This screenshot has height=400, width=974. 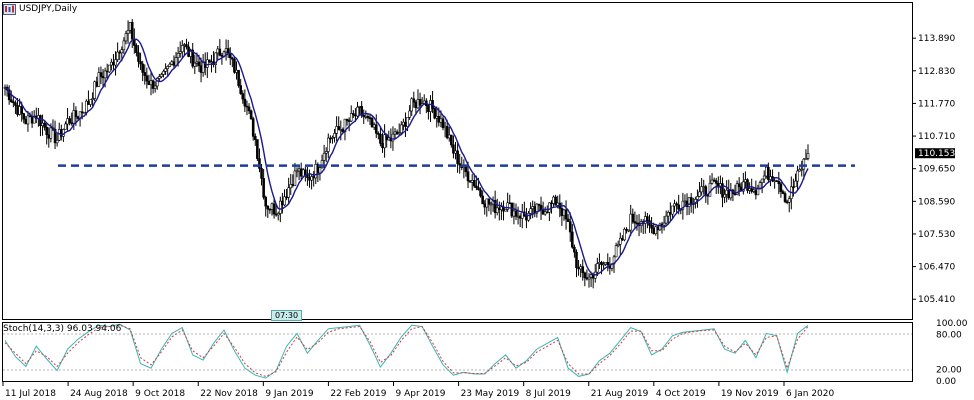 What do you see at coordinates (936, 72) in the screenshot?
I see `price-tick-label: 112.830` at bounding box center [936, 72].